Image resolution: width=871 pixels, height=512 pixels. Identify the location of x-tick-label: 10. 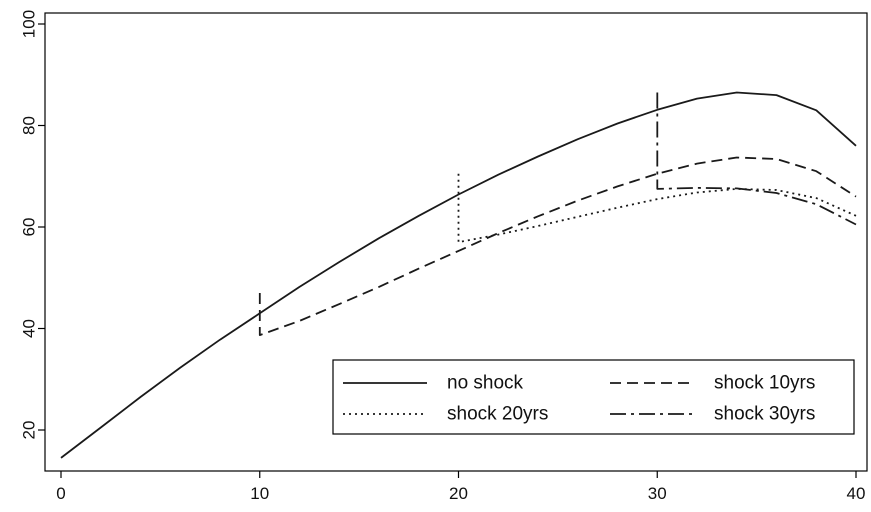
(259, 493).